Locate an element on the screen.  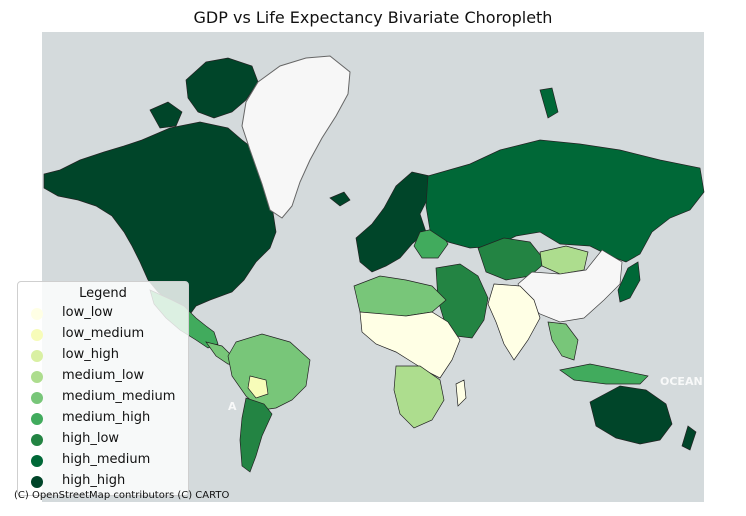
legend-item: high_high is located at coordinates (108, 482).